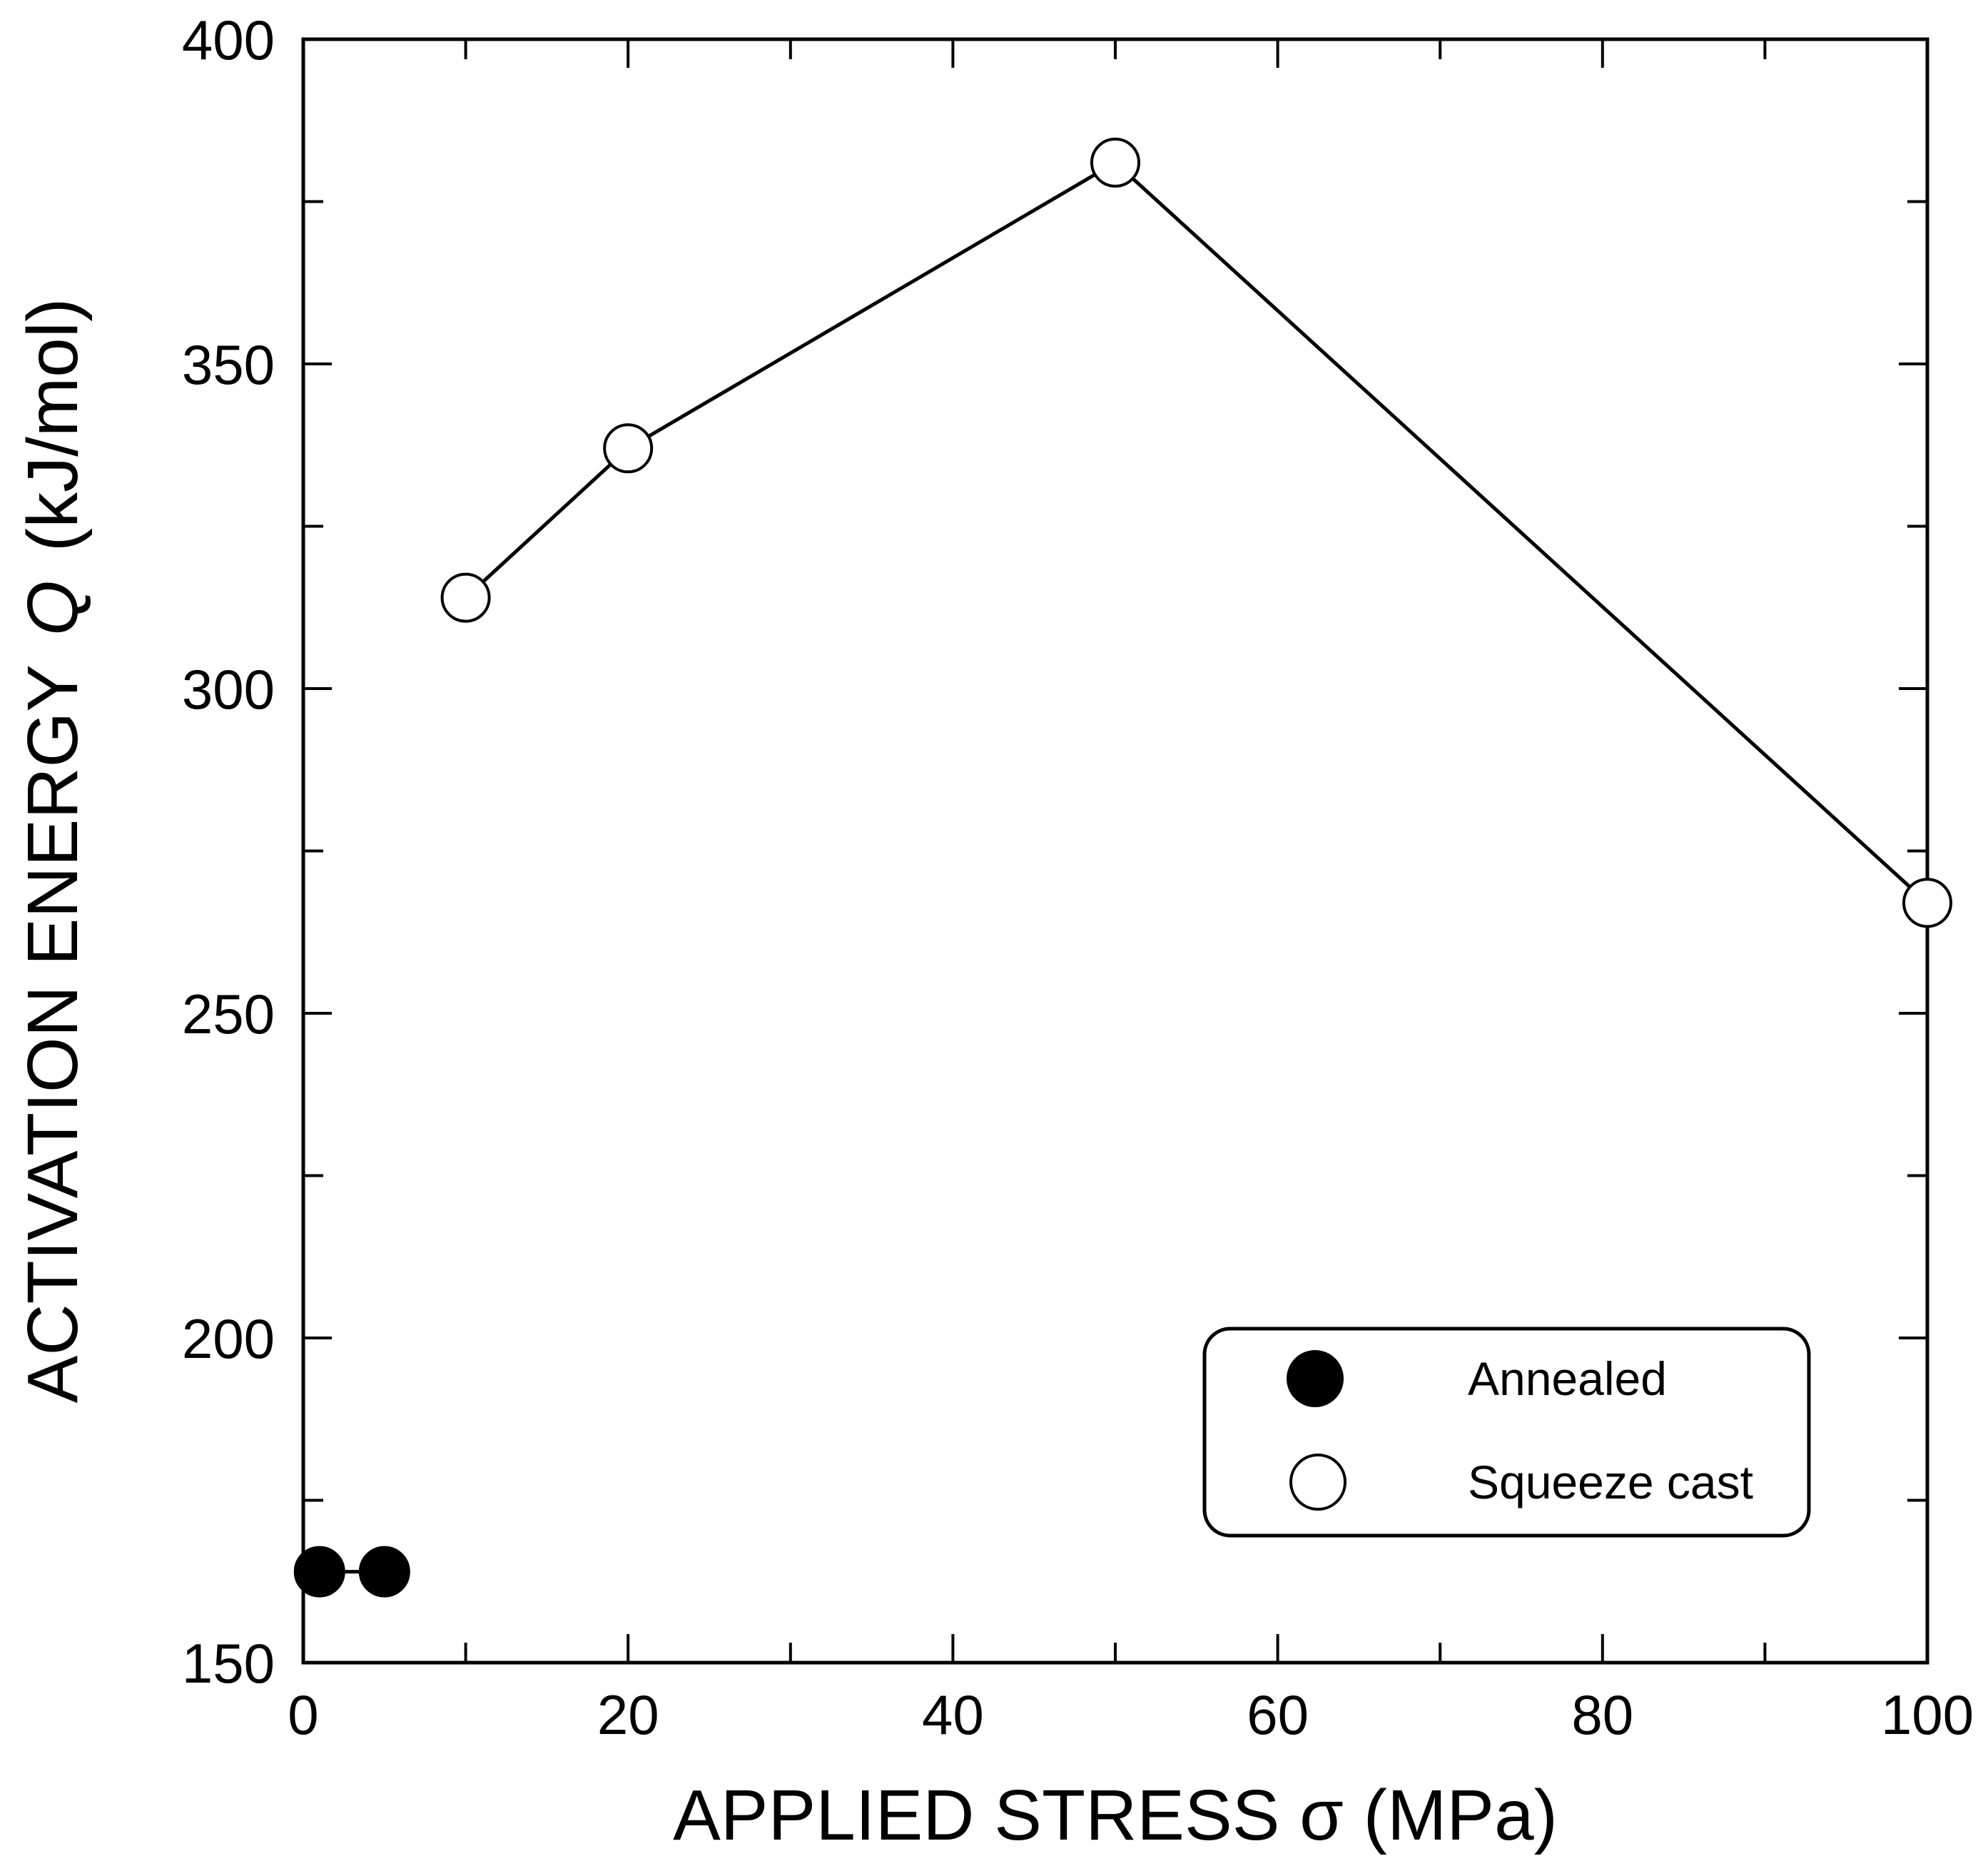 This screenshot has height=1866, width=1988. Describe the element at coordinates (953, 1714) in the screenshot. I see `x-tick-label: 40` at that location.